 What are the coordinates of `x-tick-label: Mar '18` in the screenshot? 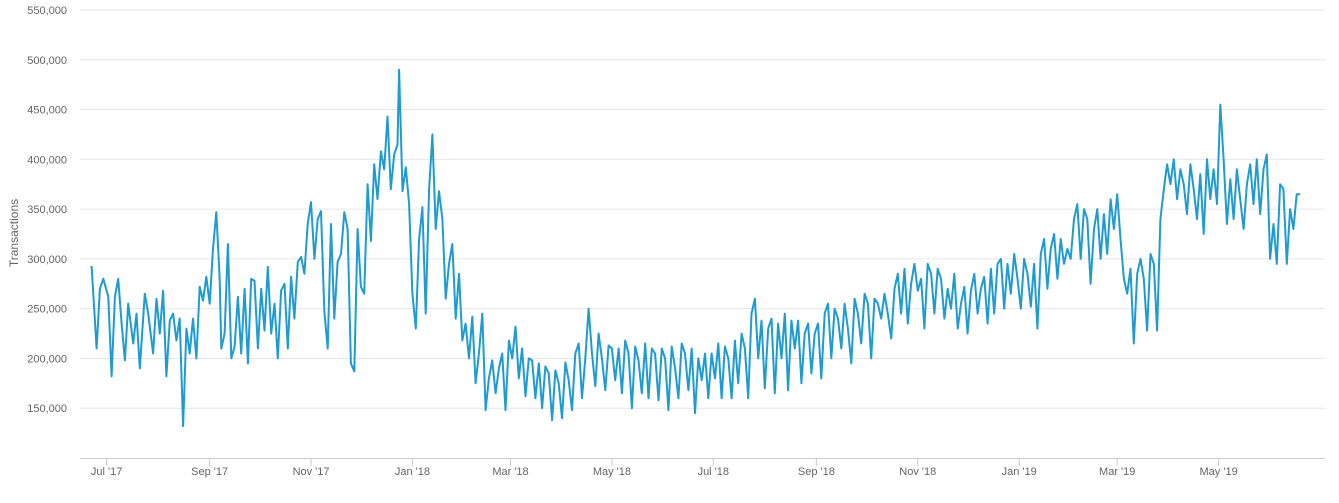 It's located at (510, 472).